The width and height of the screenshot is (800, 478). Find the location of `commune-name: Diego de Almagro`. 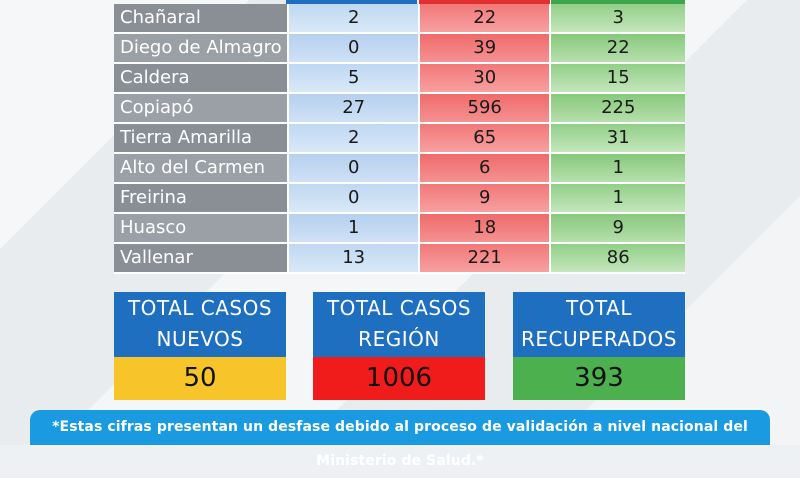

commune-name: Diego de Almagro is located at coordinates (202, 49).